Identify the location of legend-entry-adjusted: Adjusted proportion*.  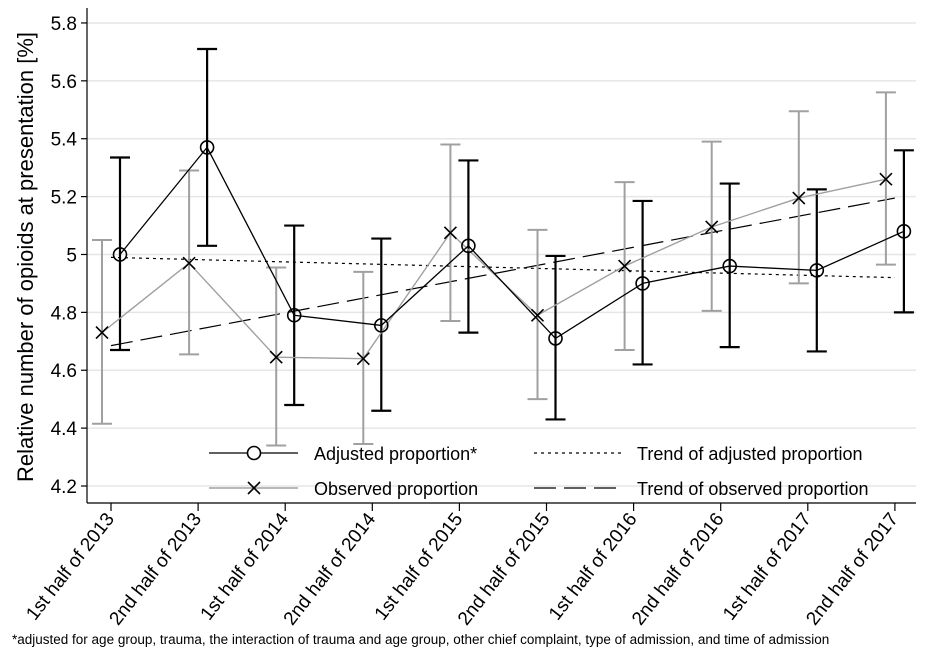
(343, 454).